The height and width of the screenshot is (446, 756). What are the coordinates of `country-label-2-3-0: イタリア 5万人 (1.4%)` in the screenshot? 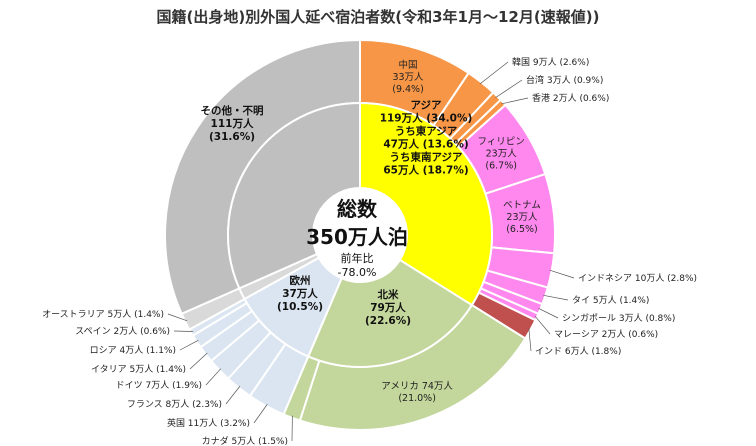 It's located at (138, 369).